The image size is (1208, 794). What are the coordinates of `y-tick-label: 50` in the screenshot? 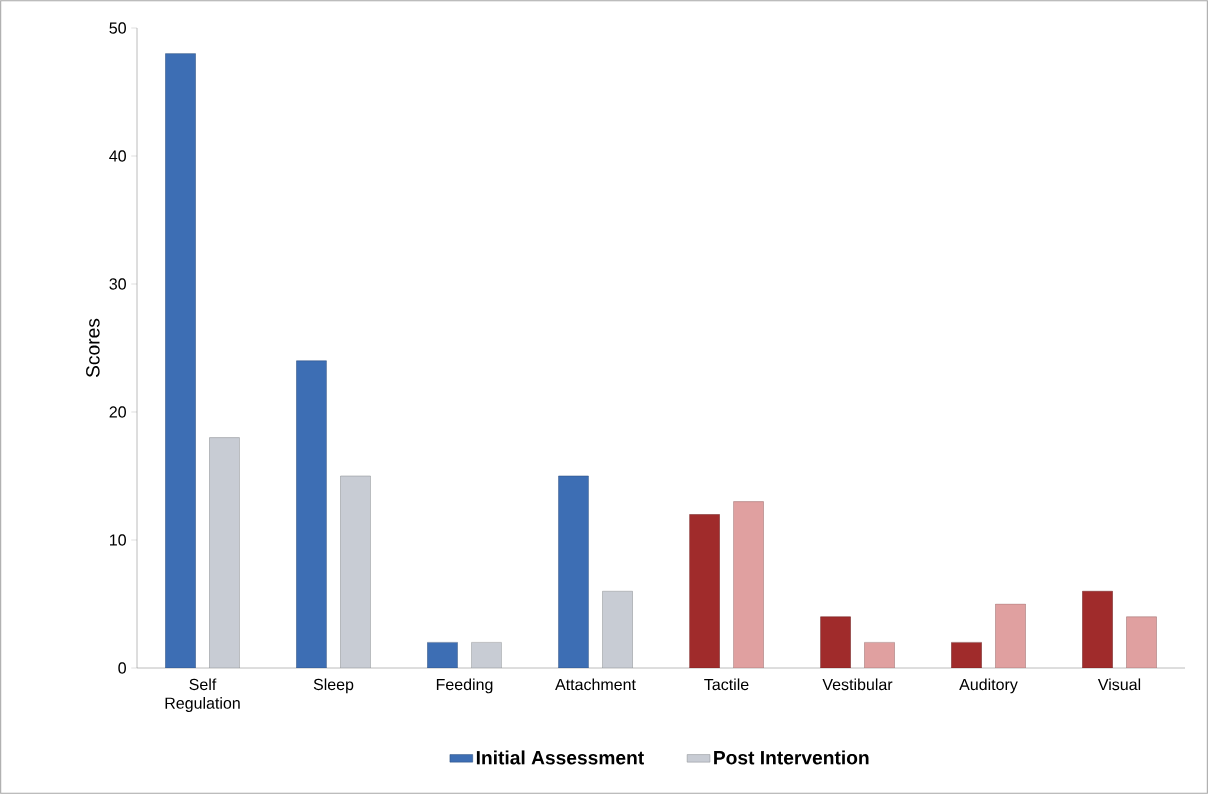 It's located at (117, 28).